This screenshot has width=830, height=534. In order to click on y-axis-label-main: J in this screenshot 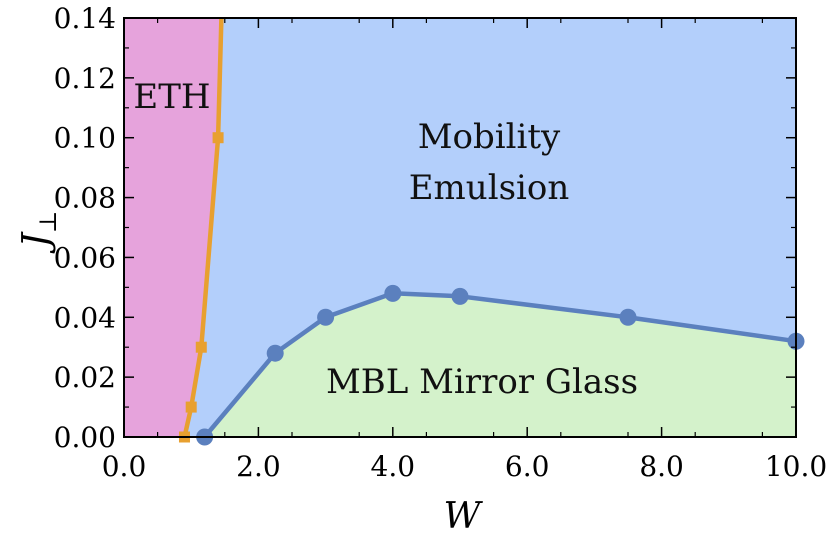, I will do `click(36, 243)`.